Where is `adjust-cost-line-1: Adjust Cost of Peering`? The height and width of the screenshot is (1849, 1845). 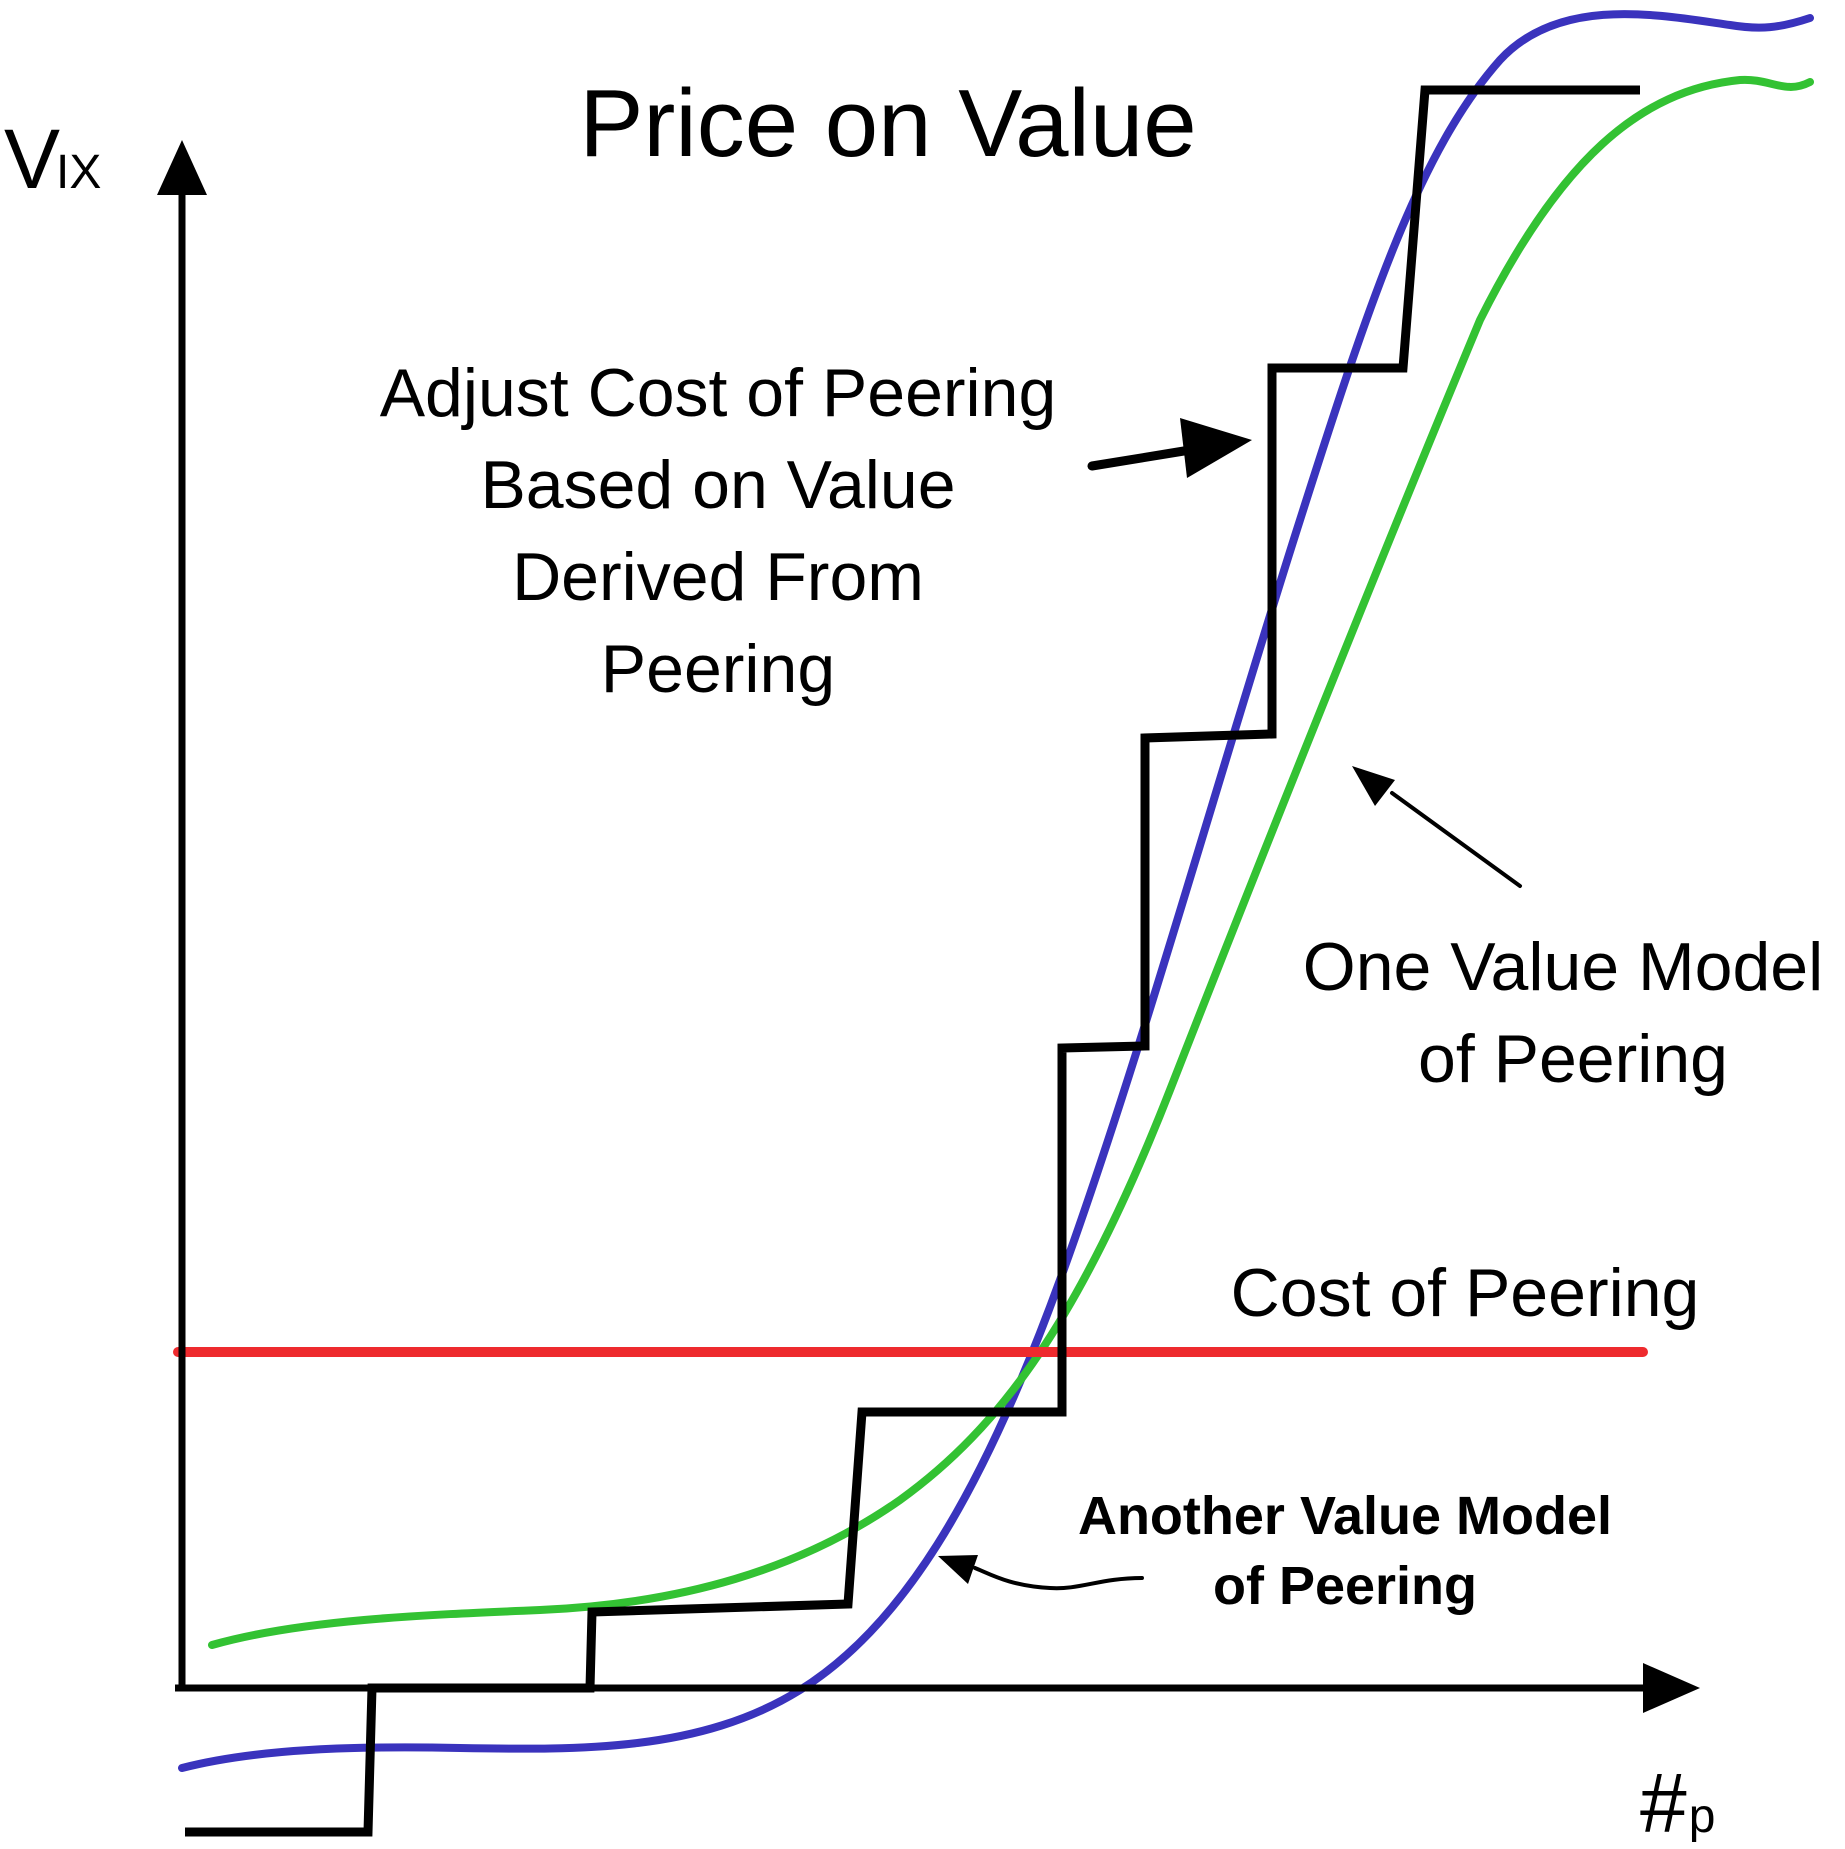 adjust-cost-line-1: Adjust Cost of Peering is located at coordinates (718, 393).